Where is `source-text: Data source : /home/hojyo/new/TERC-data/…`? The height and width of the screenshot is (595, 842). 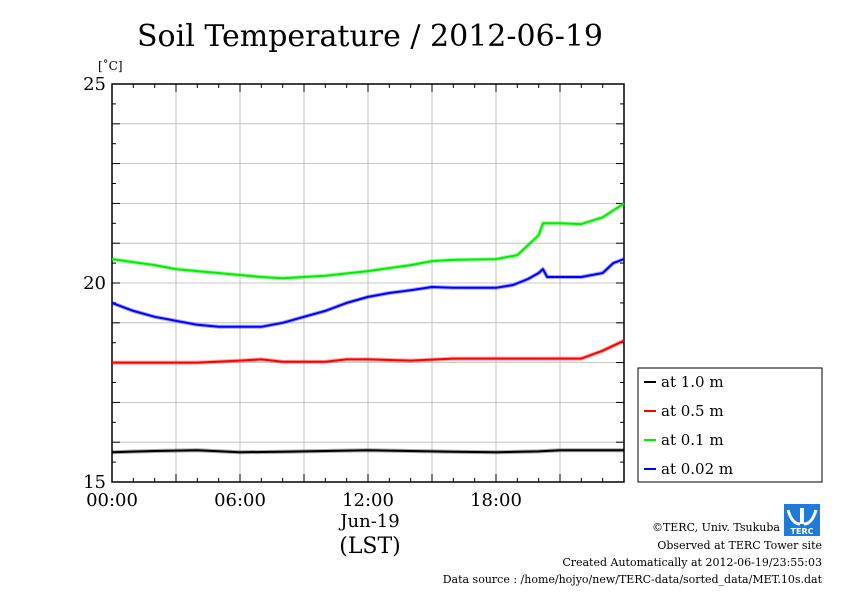 source-text: Data source : /home/hojyo/new/TERC-data/… is located at coordinates (633, 579).